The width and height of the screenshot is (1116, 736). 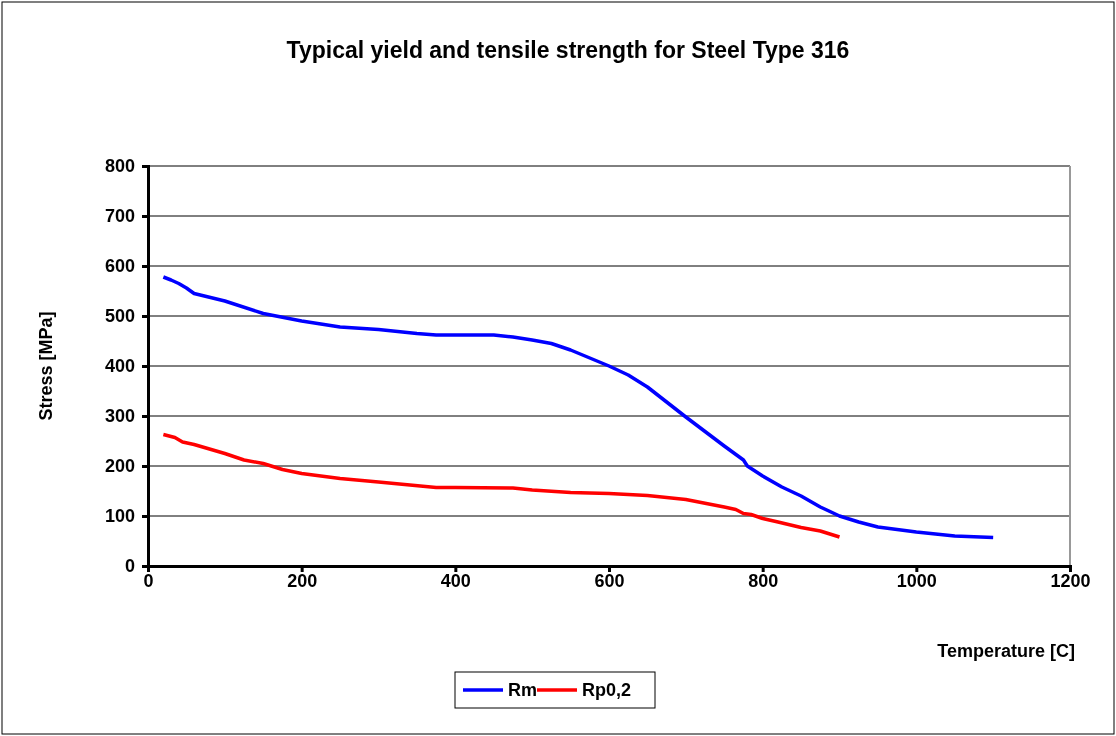 I want to click on legend-label: Rm, so click(x=523, y=690).